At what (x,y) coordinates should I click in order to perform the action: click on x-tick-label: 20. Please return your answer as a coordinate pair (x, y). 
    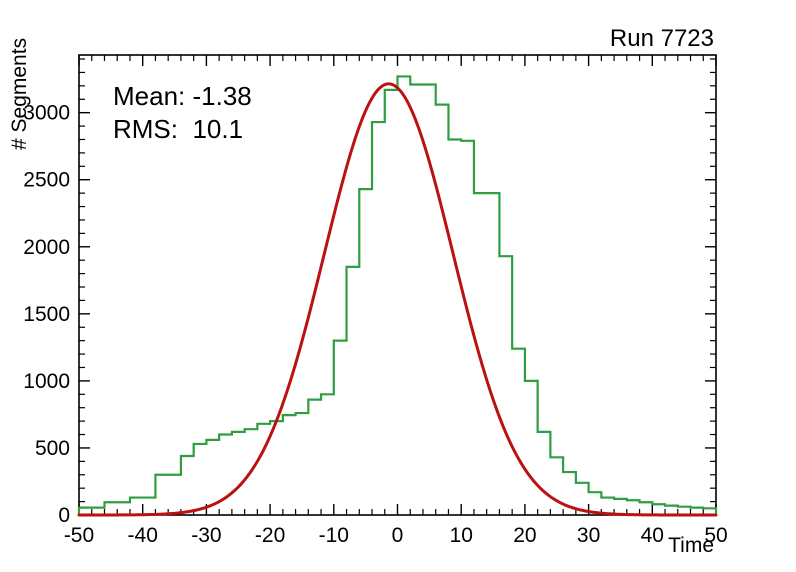
    Looking at the image, I should click on (524, 535).